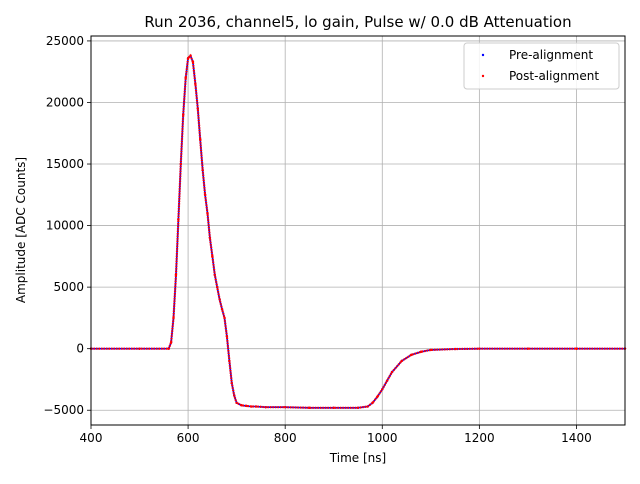  What do you see at coordinates (382, 438) in the screenshot?
I see `x-tick-label: 1000` at bounding box center [382, 438].